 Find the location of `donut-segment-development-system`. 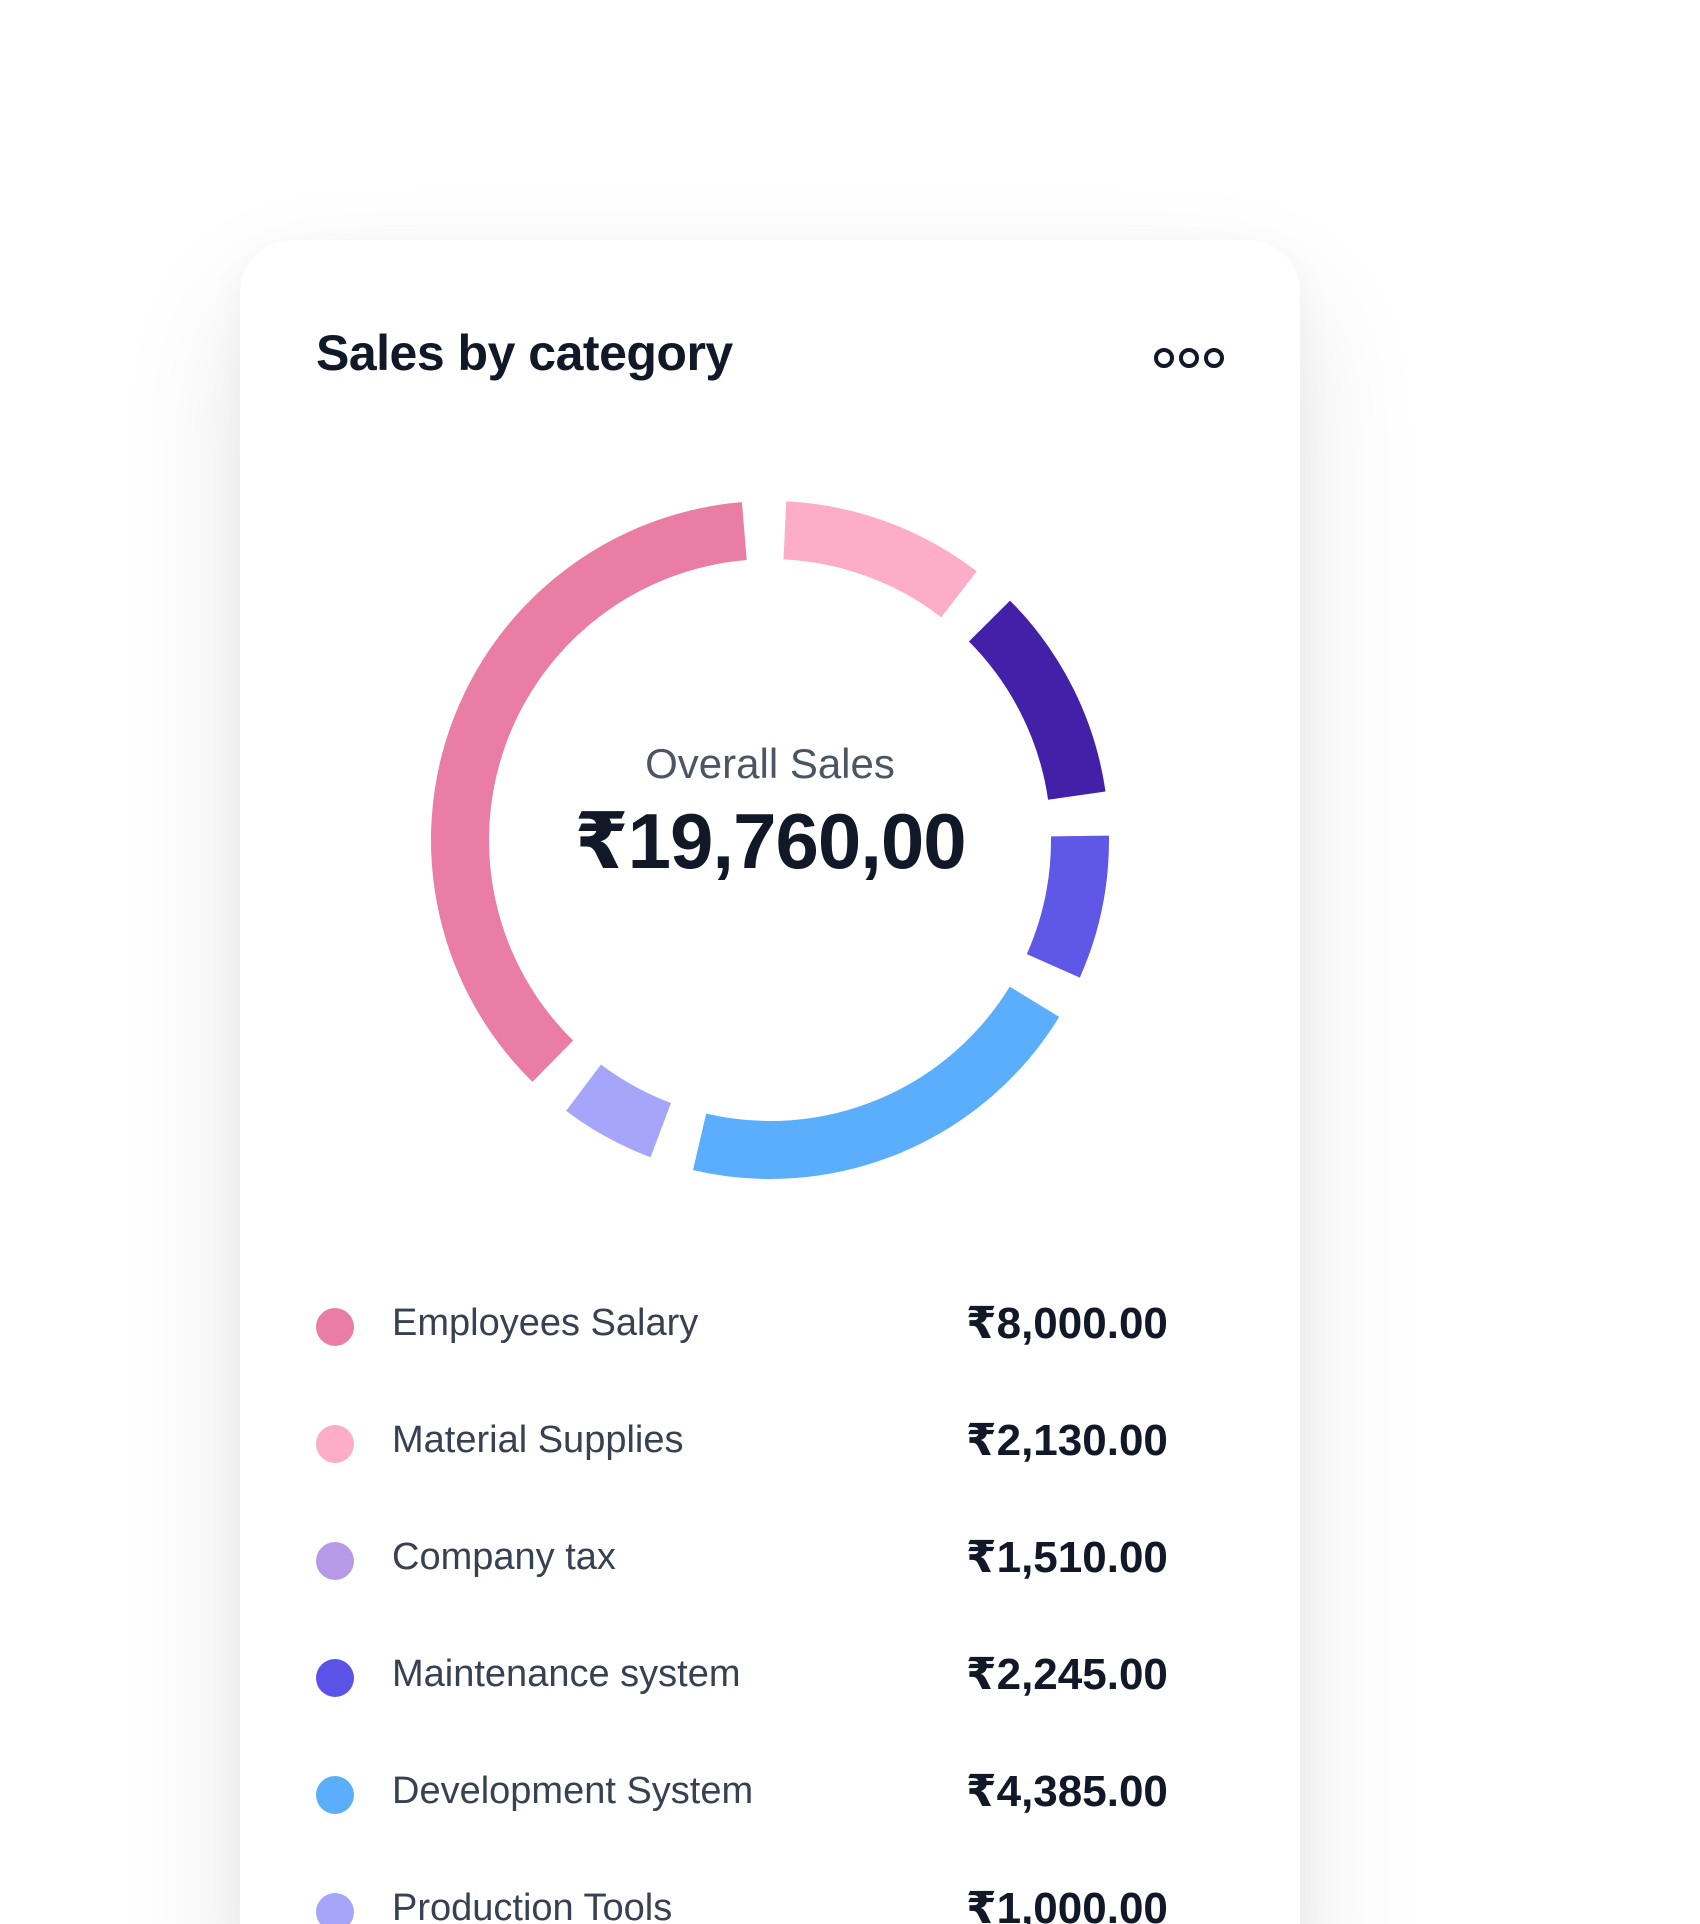

donut-segment-development-system is located at coordinates (876, 1082).